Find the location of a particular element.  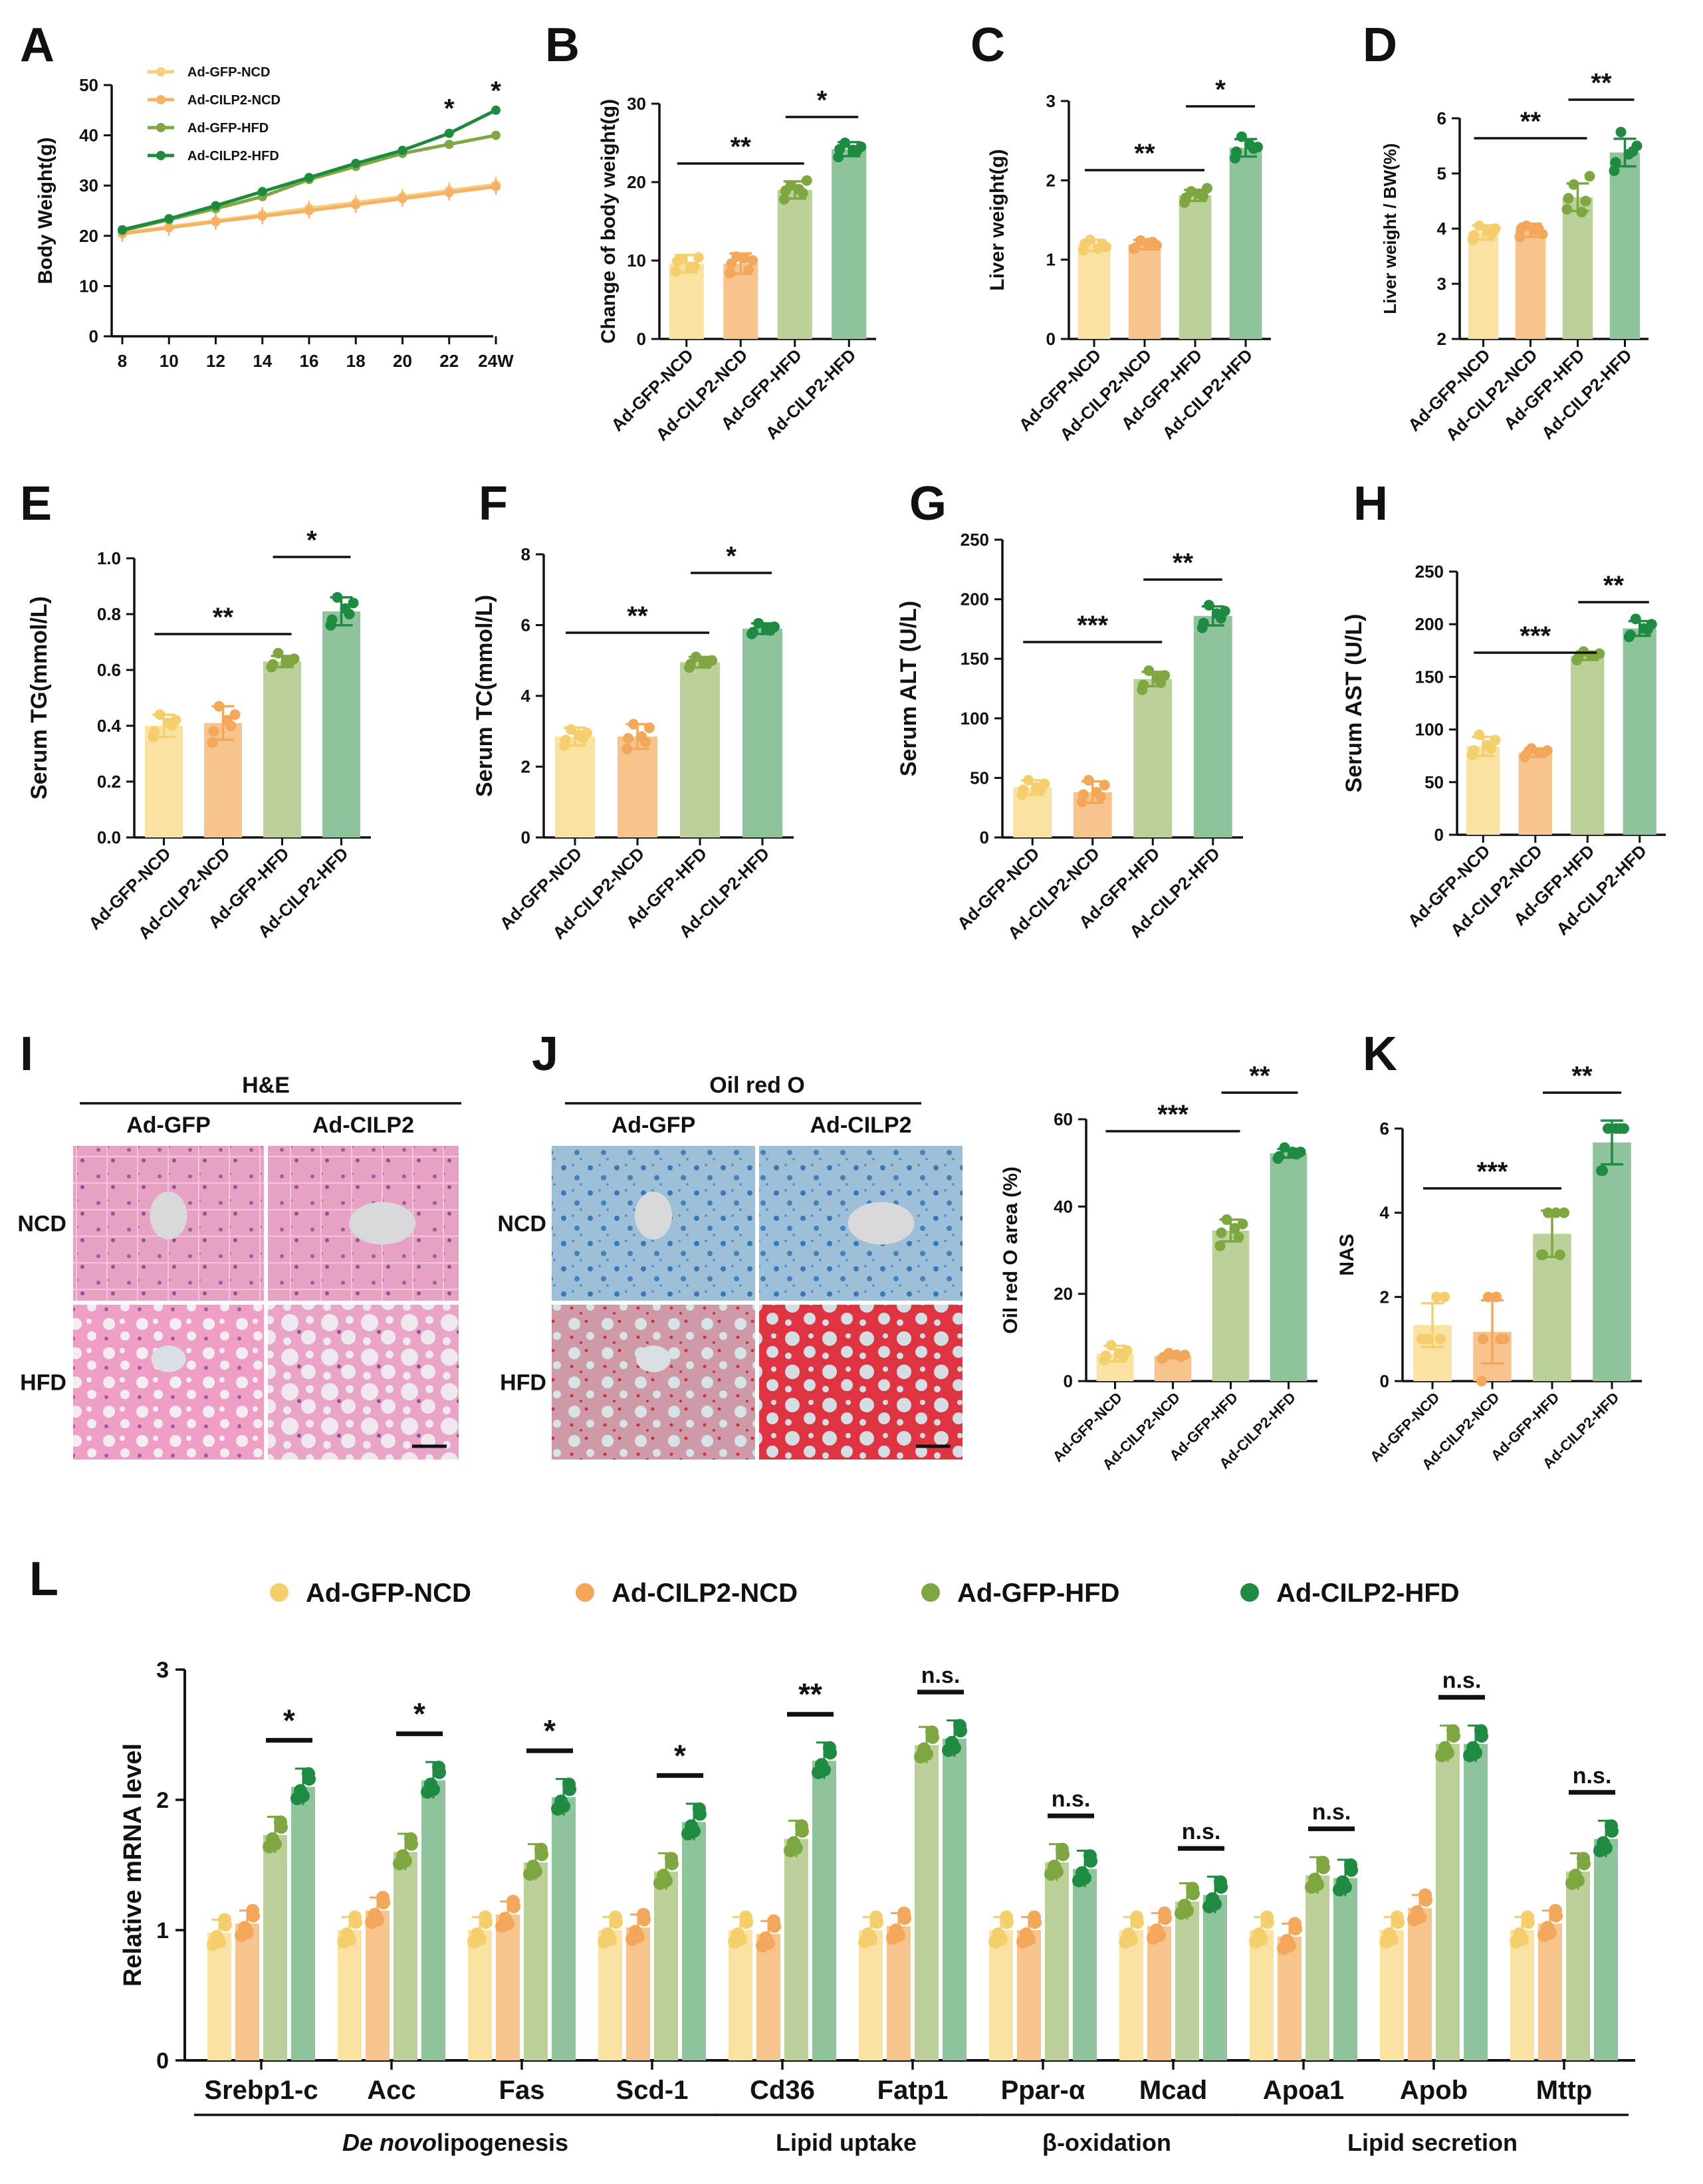

bar-Fatp1-Ad-GFP-HFD is located at coordinates (927, 1903).